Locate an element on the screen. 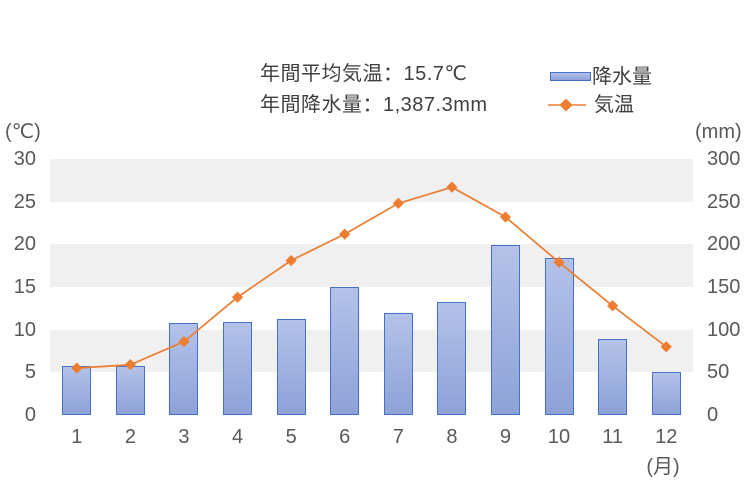 The image size is (752, 497). left-axis-tick: 5 is located at coordinates (30, 372).